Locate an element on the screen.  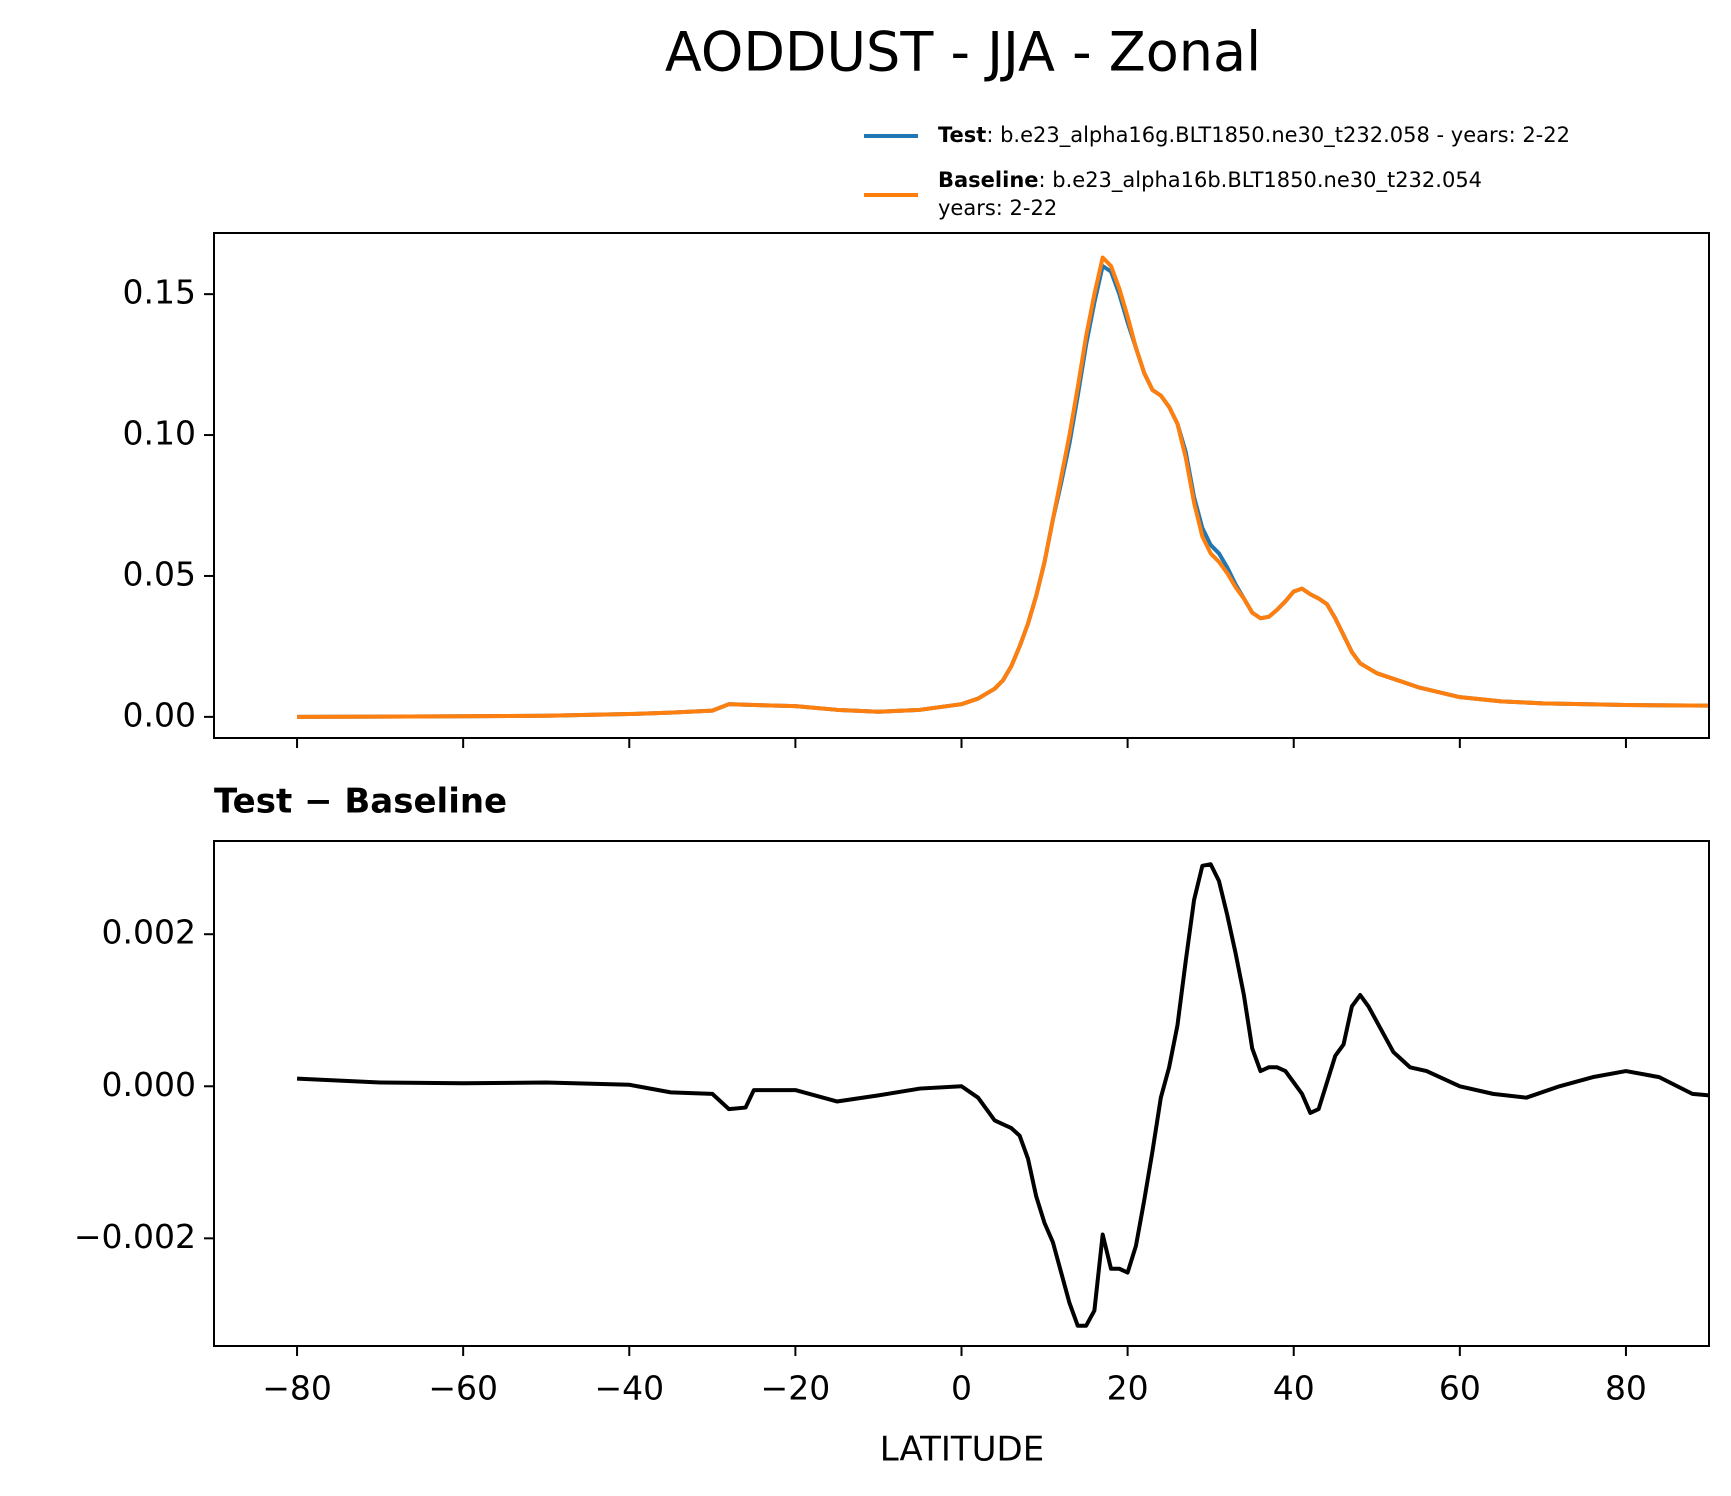
y-tick-label: 0.05 is located at coordinates (159, 573).